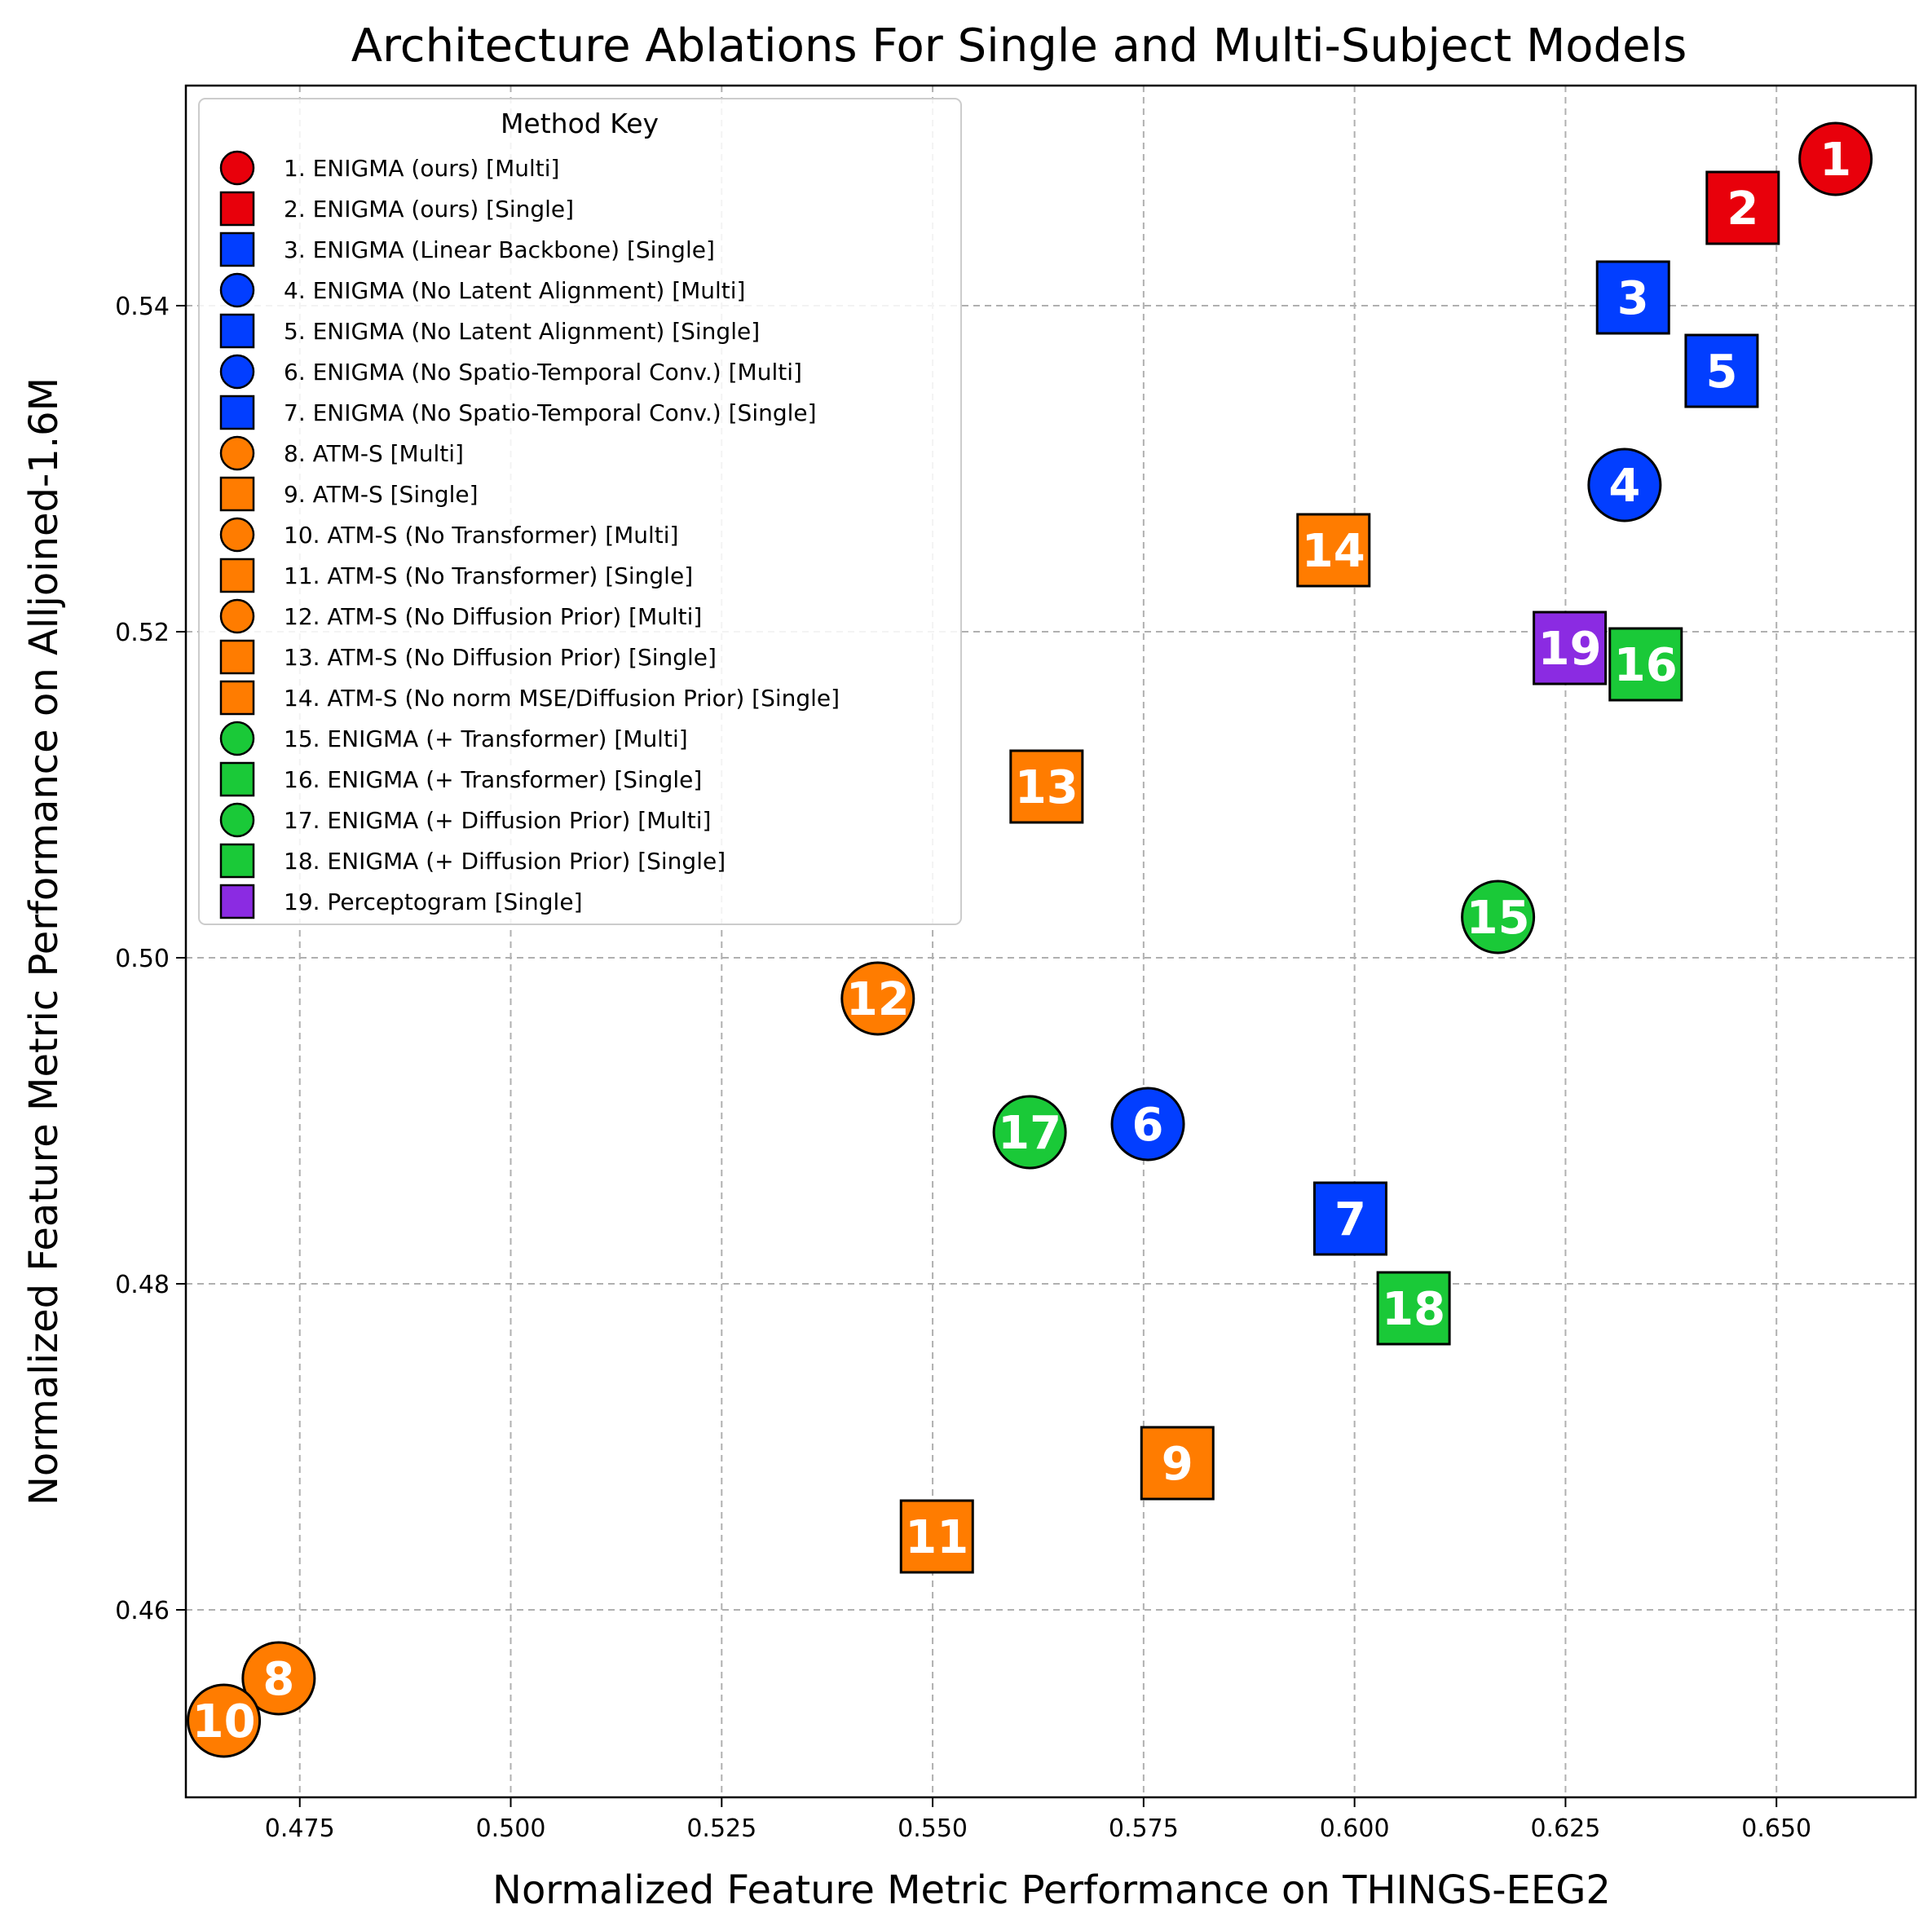 This screenshot has height=1931, width=1932. I want to click on legend-entry-16: 16. ENIGMA (+ Transformer) [Single], so click(460, 779).